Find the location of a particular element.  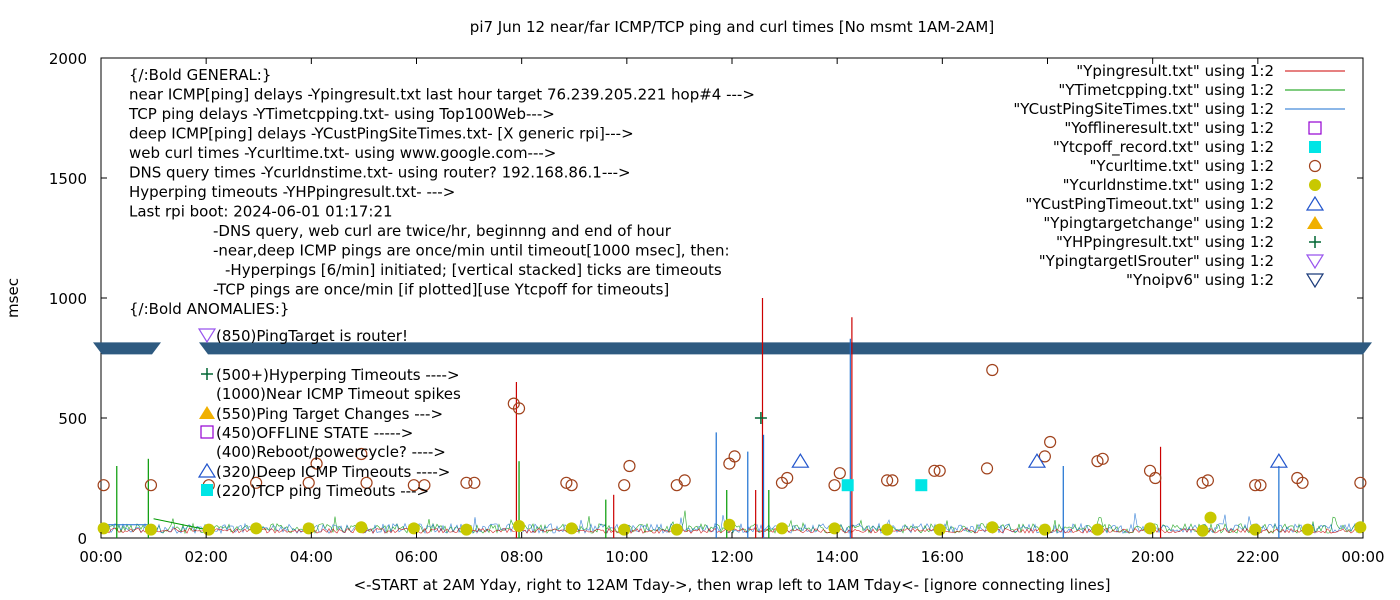

legend-label: "Ypingresult.txt" using 1:2 is located at coordinates (1175, 71).